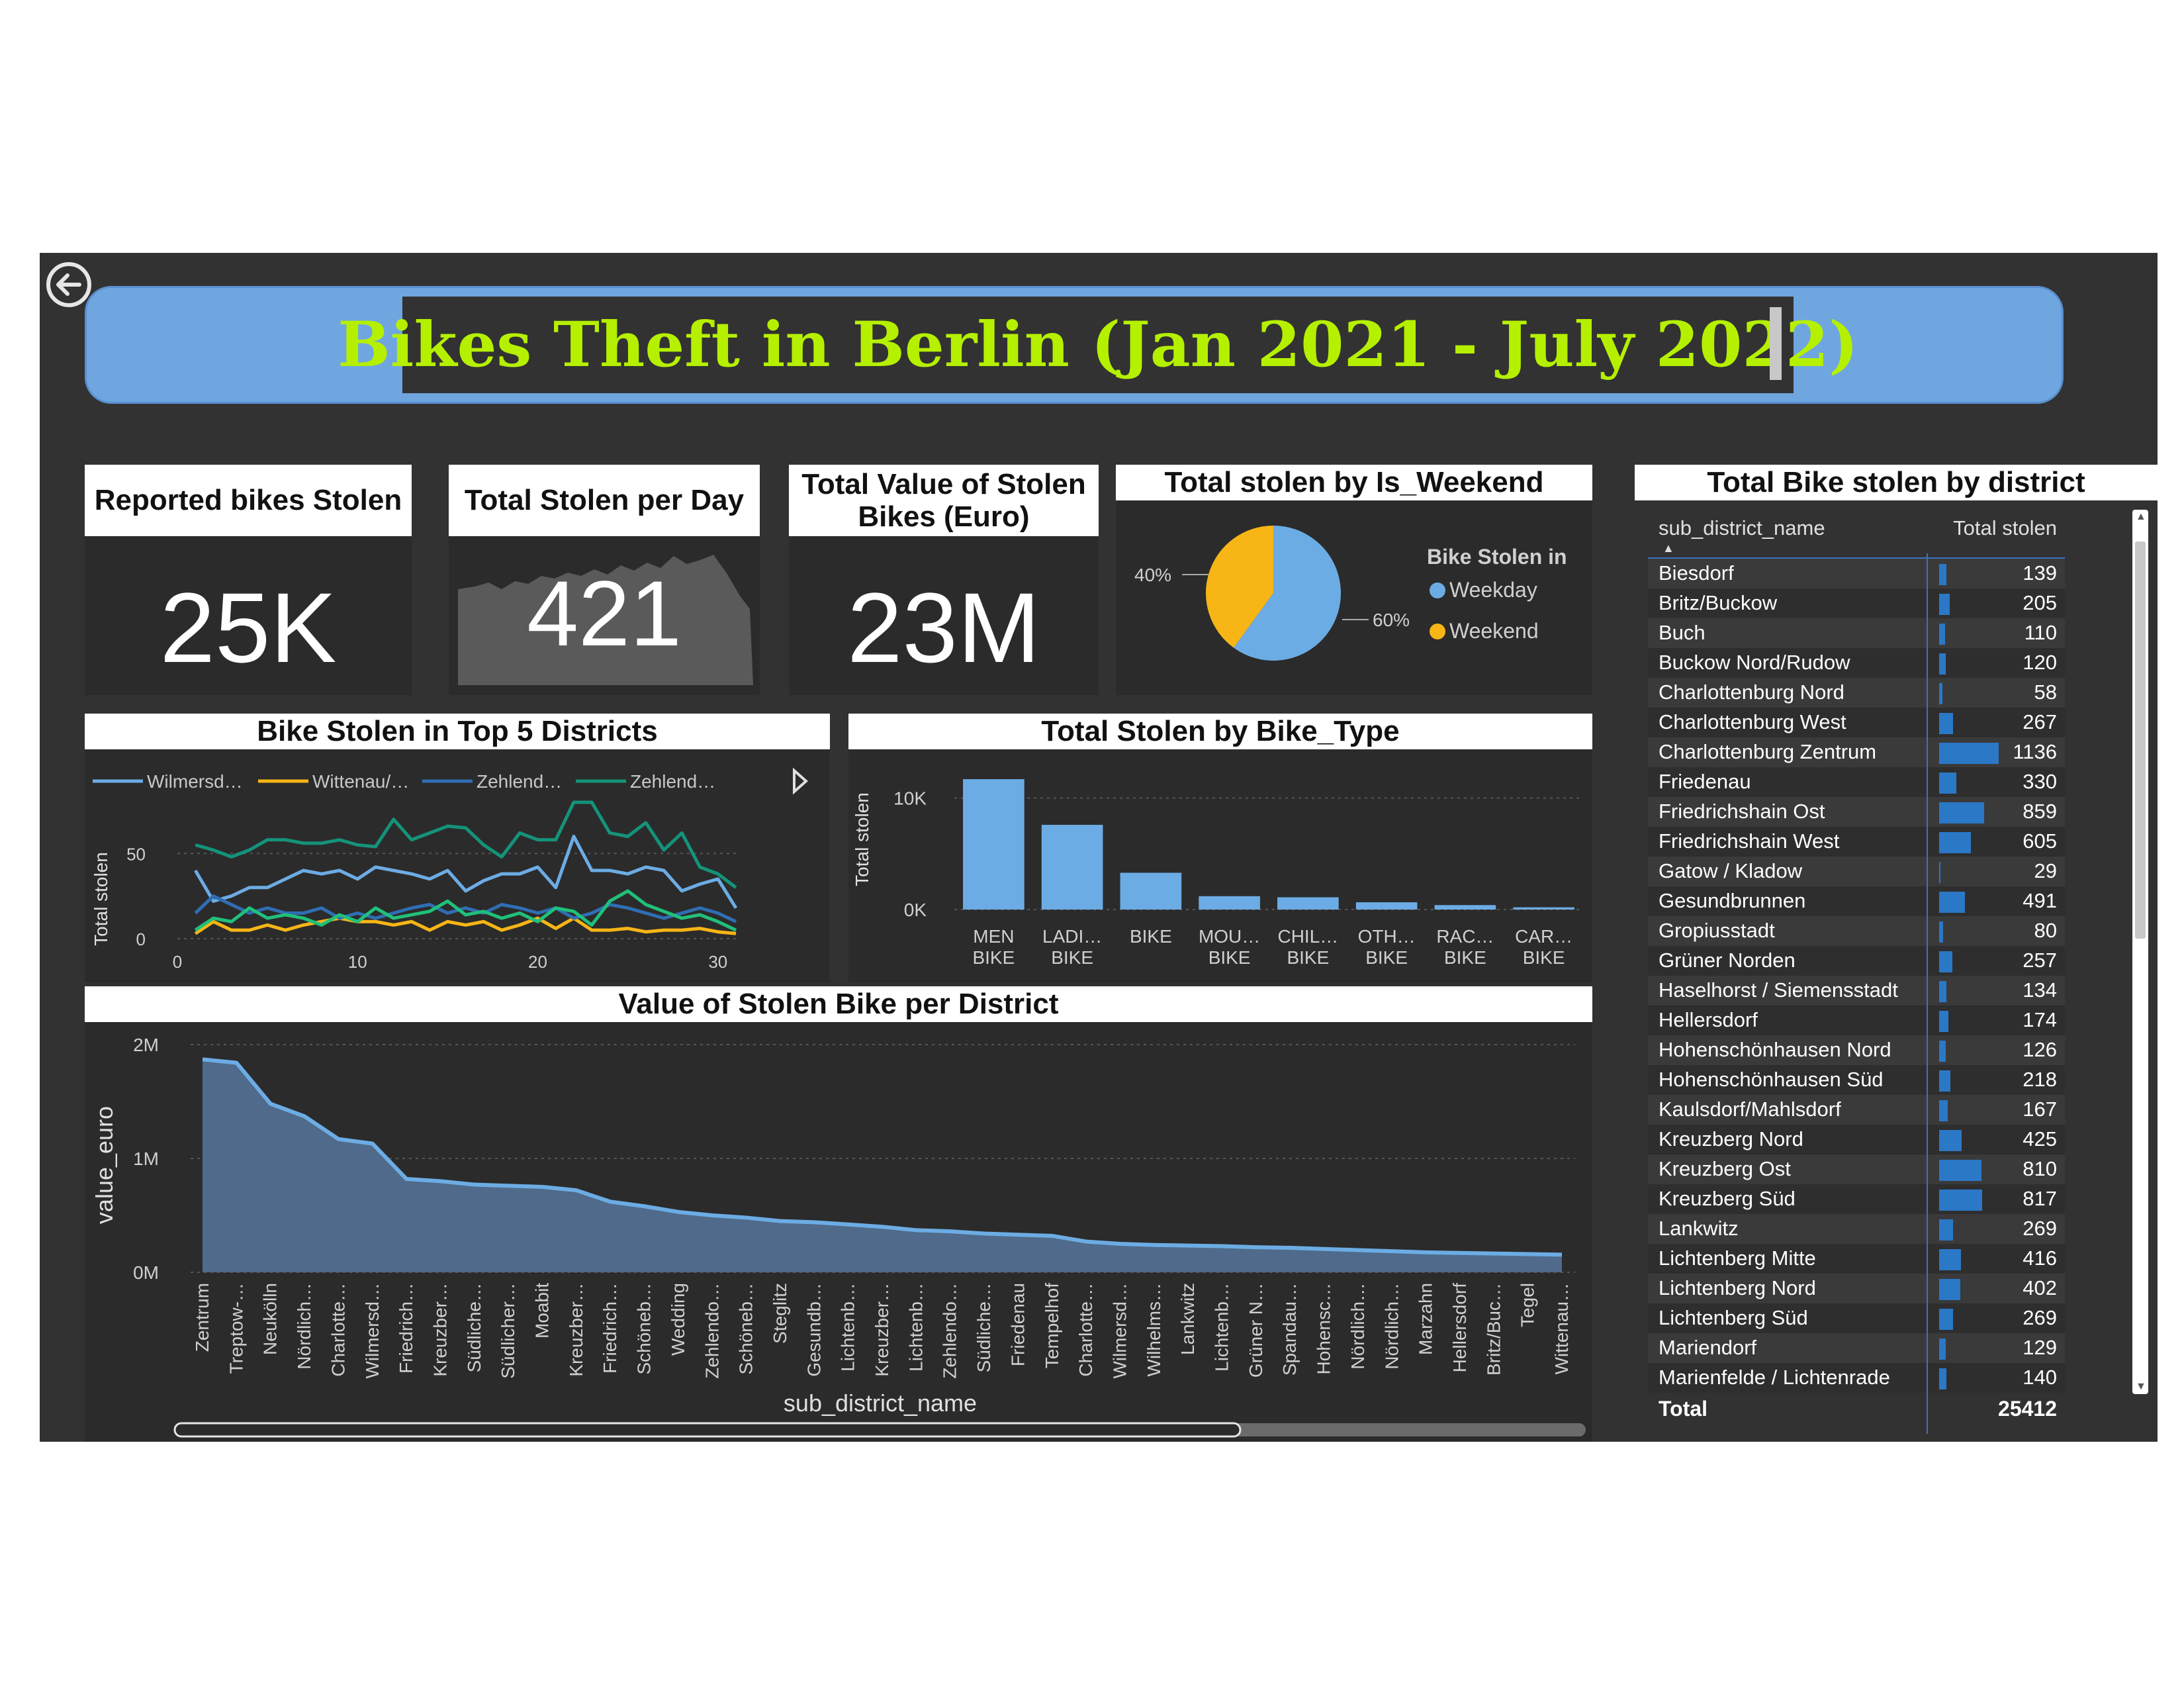  I want to click on table-row: Kaulsdorf/Mahlsdorf 167, so click(1857, 1110).